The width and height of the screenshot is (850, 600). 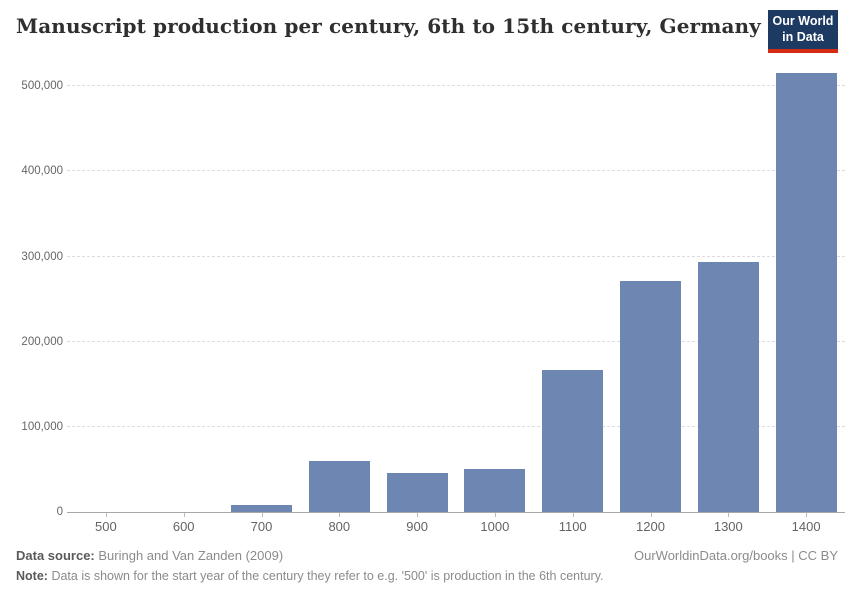 I want to click on x-axis-label-800: 800, so click(x=339, y=526).